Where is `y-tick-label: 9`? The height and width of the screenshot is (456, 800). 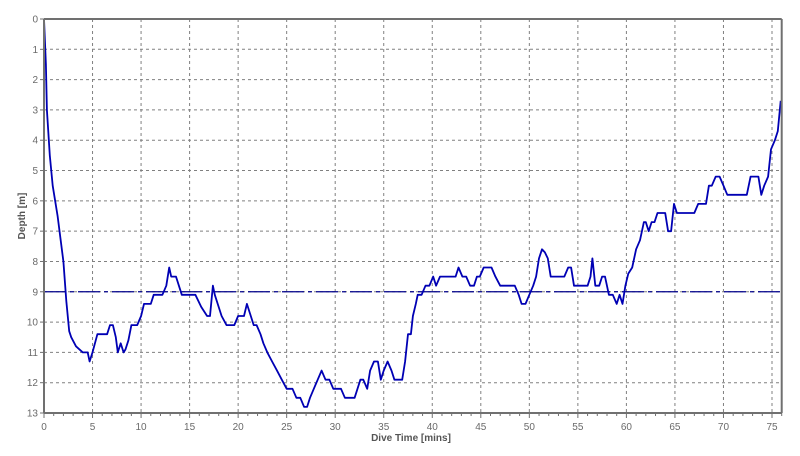
y-tick-label: 9 is located at coordinates (35, 292).